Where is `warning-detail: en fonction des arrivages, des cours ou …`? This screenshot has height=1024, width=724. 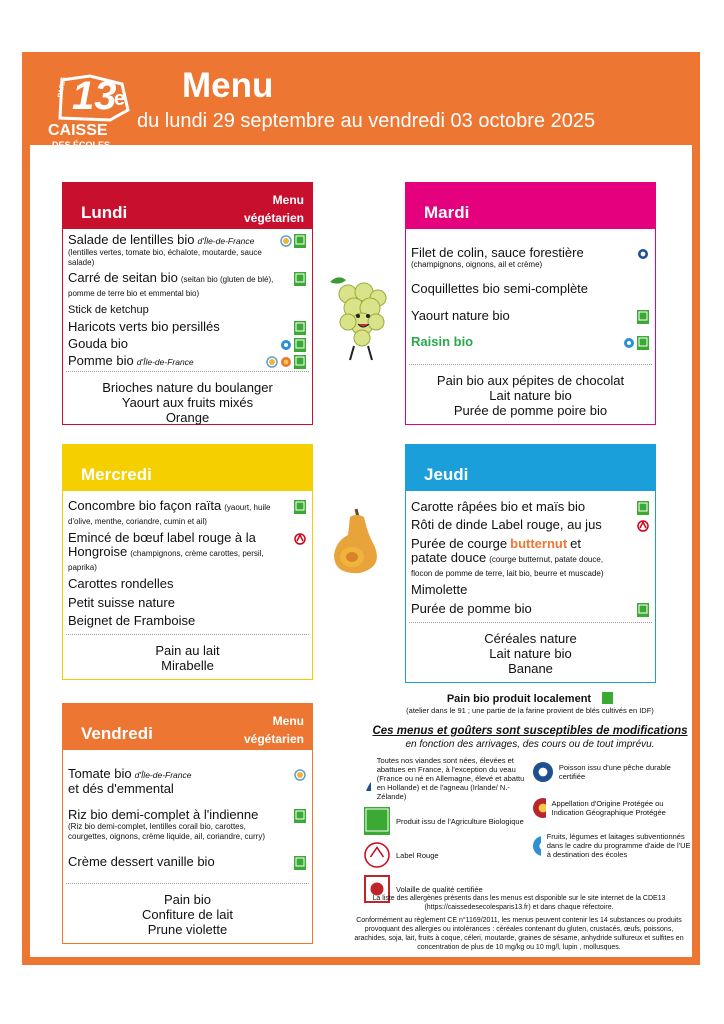
warning-detail: en fonction des arrivages, des cours ou … is located at coordinates (530, 744).